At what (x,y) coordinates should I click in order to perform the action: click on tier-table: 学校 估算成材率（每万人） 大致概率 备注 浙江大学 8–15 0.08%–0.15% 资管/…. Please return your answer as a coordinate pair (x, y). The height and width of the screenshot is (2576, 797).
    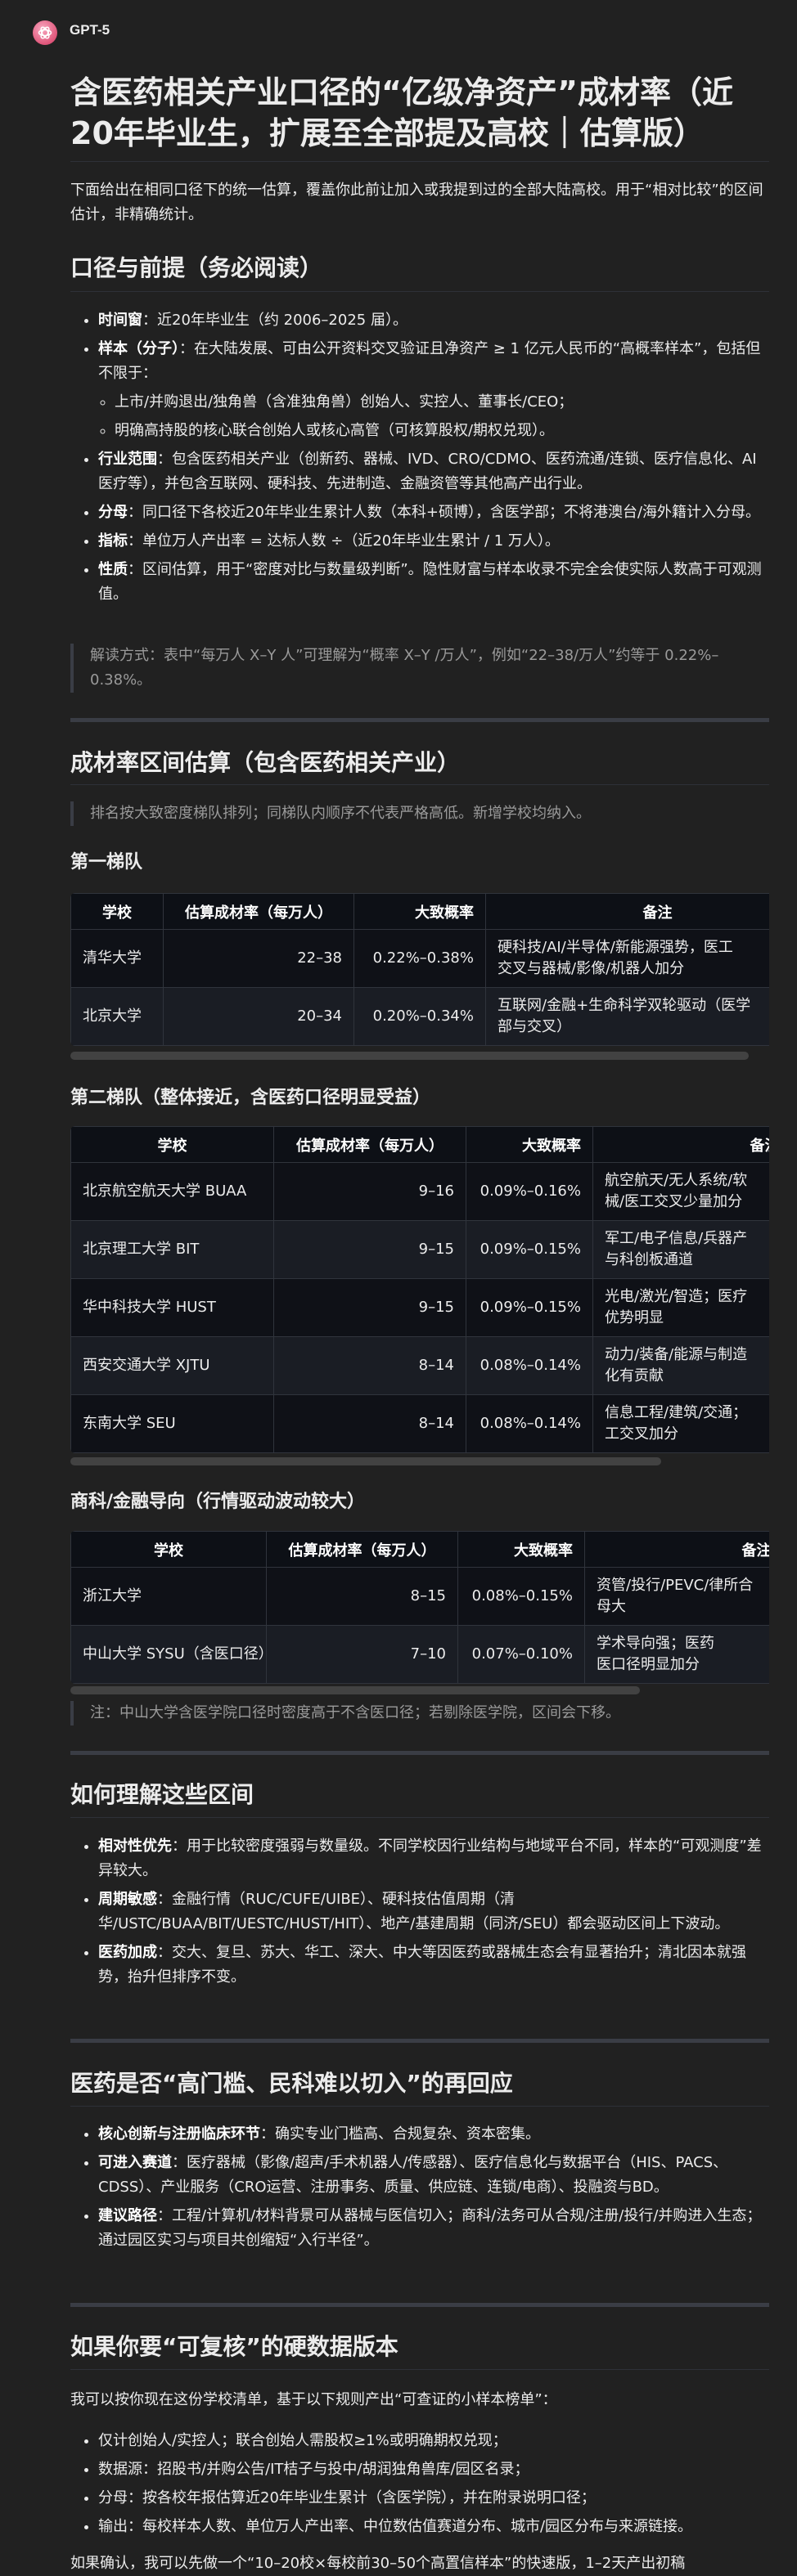
    Looking at the image, I should click on (419, 1608).